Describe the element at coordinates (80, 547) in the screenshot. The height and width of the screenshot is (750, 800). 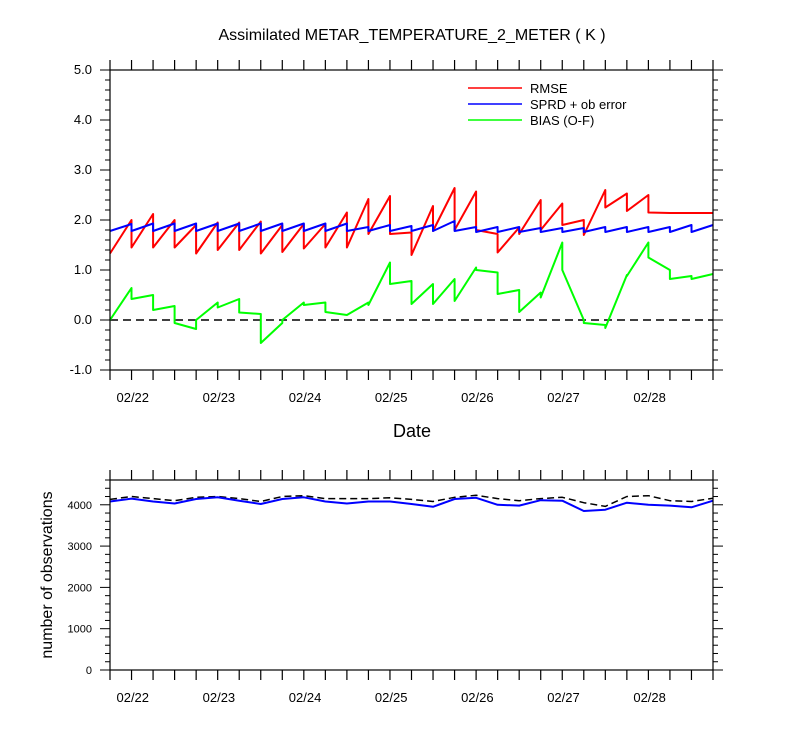
I see `y-tick-label: 3000` at that location.